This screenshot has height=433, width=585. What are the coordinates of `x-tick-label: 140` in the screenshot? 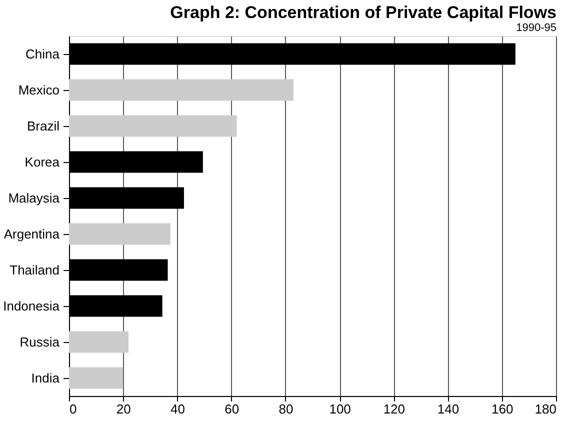 It's located at (448, 409).